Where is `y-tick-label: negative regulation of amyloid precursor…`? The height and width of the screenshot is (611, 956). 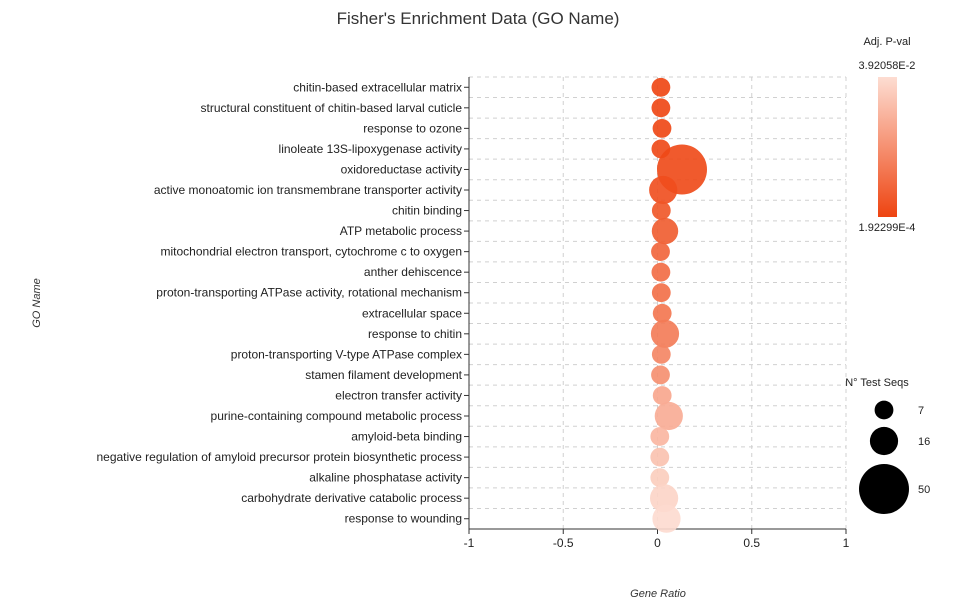
y-tick-label: negative regulation of amyloid precursor… is located at coordinates (279, 457).